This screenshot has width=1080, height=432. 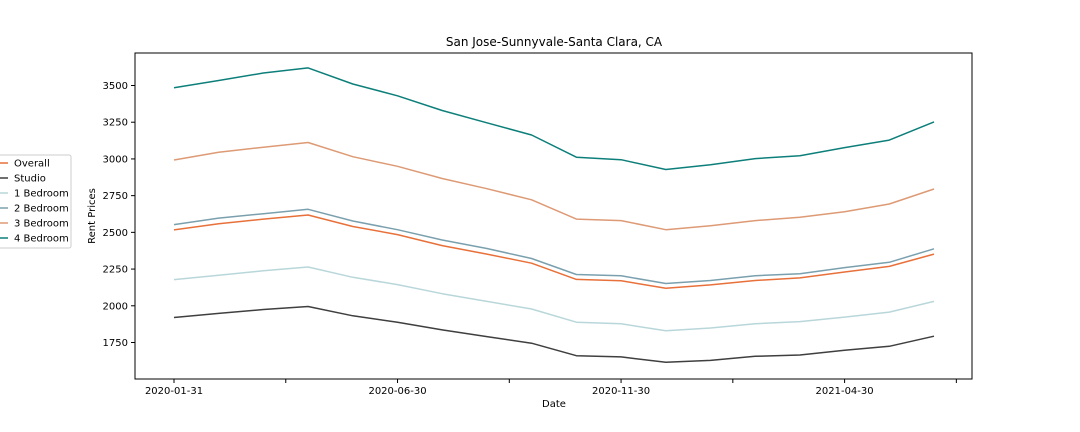 I want to click on legend-label: 3 Bedroom, so click(x=41, y=224).